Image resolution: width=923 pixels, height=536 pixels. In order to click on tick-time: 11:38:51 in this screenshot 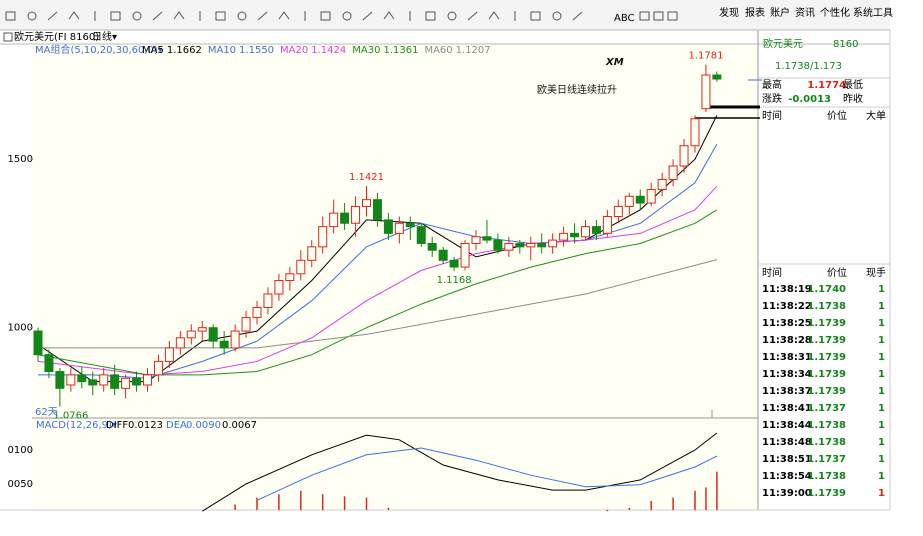, I will do `click(787, 459)`.